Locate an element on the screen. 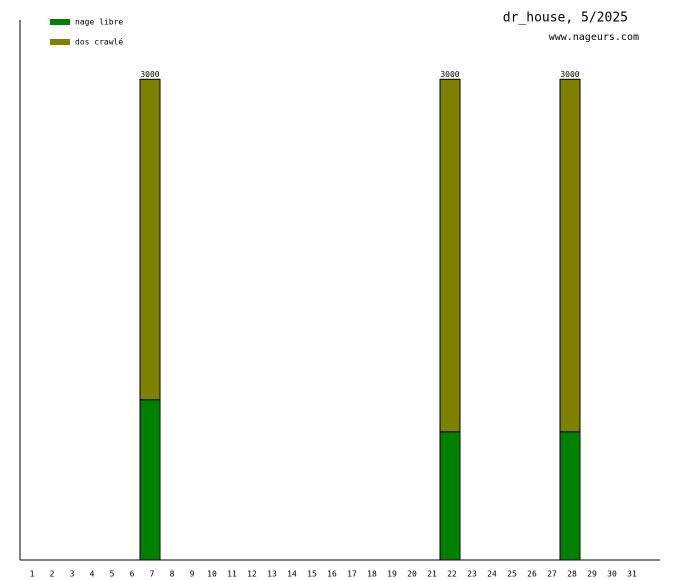  x-tick-label: 31 is located at coordinates (632, 574).